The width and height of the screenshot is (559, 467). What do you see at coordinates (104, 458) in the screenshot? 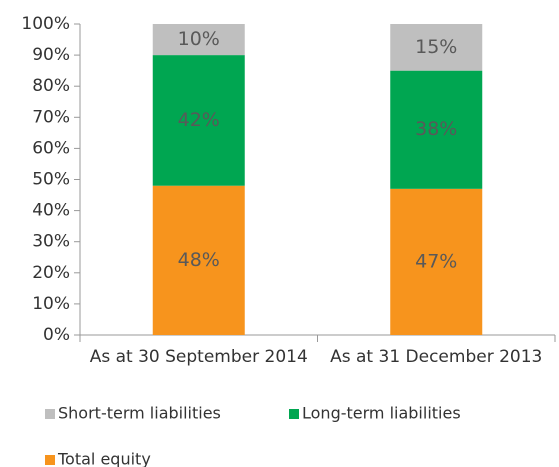
I see `legend-label: Total equity` at bounding box center [104, 458].